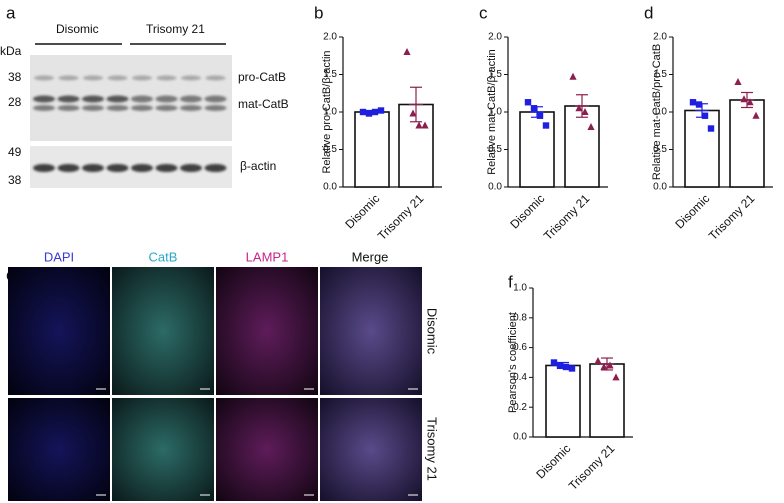 This screenshot has width=784, height=503. Describe the element at coordinates (175, 29) in the screenshot. I see `group-label: Trisomy 21` at that location.